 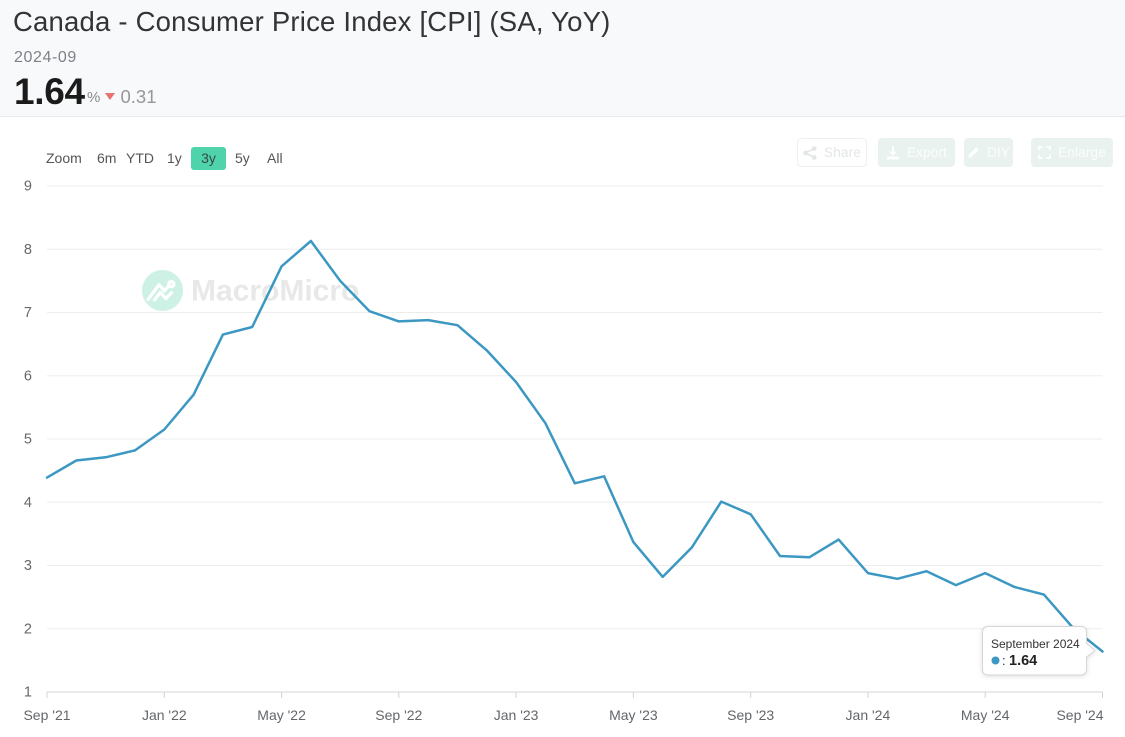 I want to click on svg-text: May '23, so click(x=633, y=715).